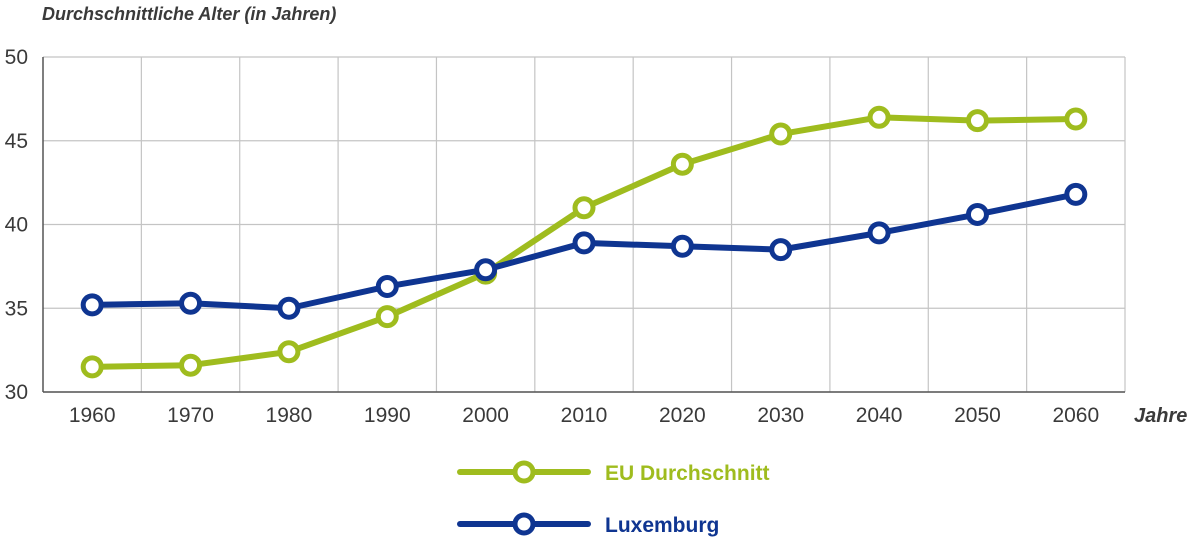 The height and width of the screenshot is (551, 1200). What do you see at coordinates (588, 524) in the screenshot?
I see `legend-item: Luxemburg` at bounding box center [588, 524].